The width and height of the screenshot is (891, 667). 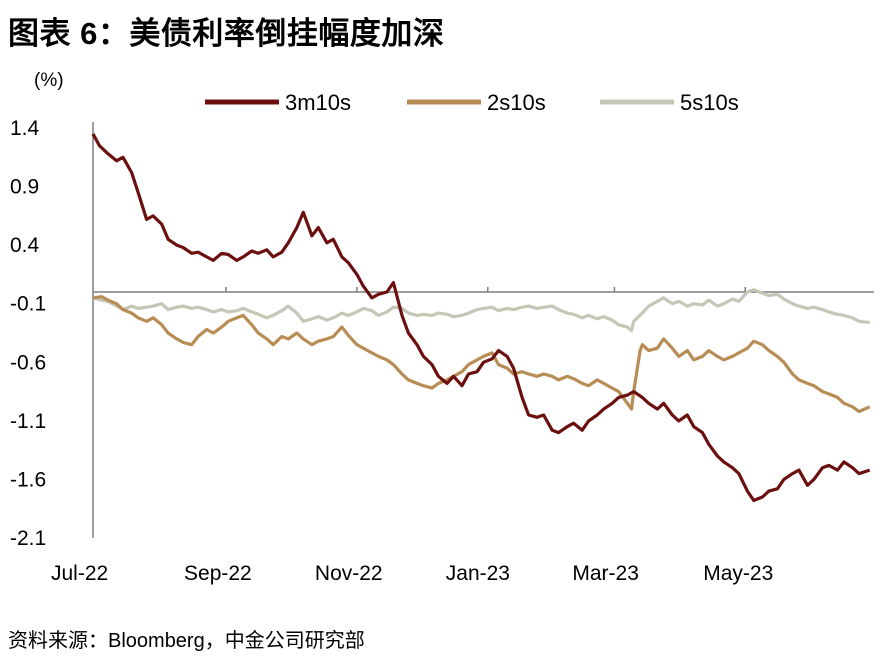 What do you see at coordinates (218, 573) in the screenshot?
I see `x-tick-label: Sep-22` at bounding box center [218, 573].